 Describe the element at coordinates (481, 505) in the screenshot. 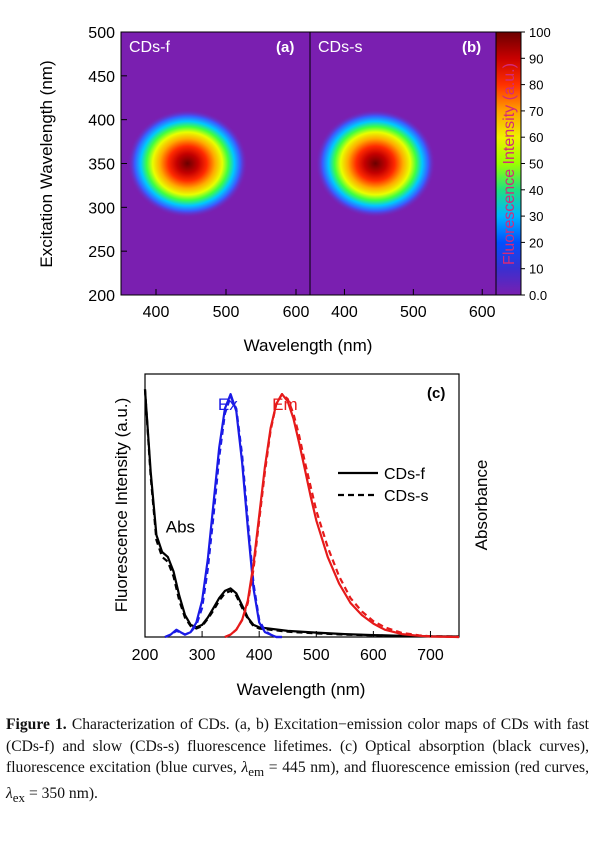

I see `c-y2-axis-label: Absorbance` at that location.